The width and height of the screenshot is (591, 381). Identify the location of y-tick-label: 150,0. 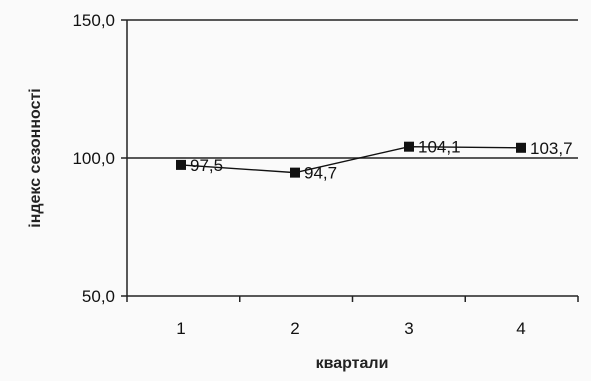
(93, 20).